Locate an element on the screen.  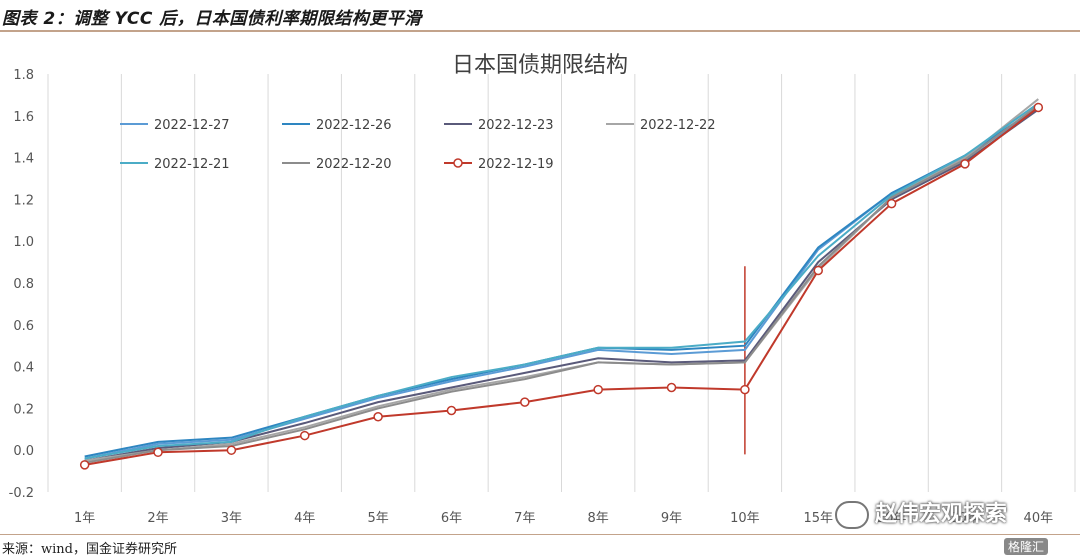
x-tick-label: 7年 is located at coordinates (524, 518).